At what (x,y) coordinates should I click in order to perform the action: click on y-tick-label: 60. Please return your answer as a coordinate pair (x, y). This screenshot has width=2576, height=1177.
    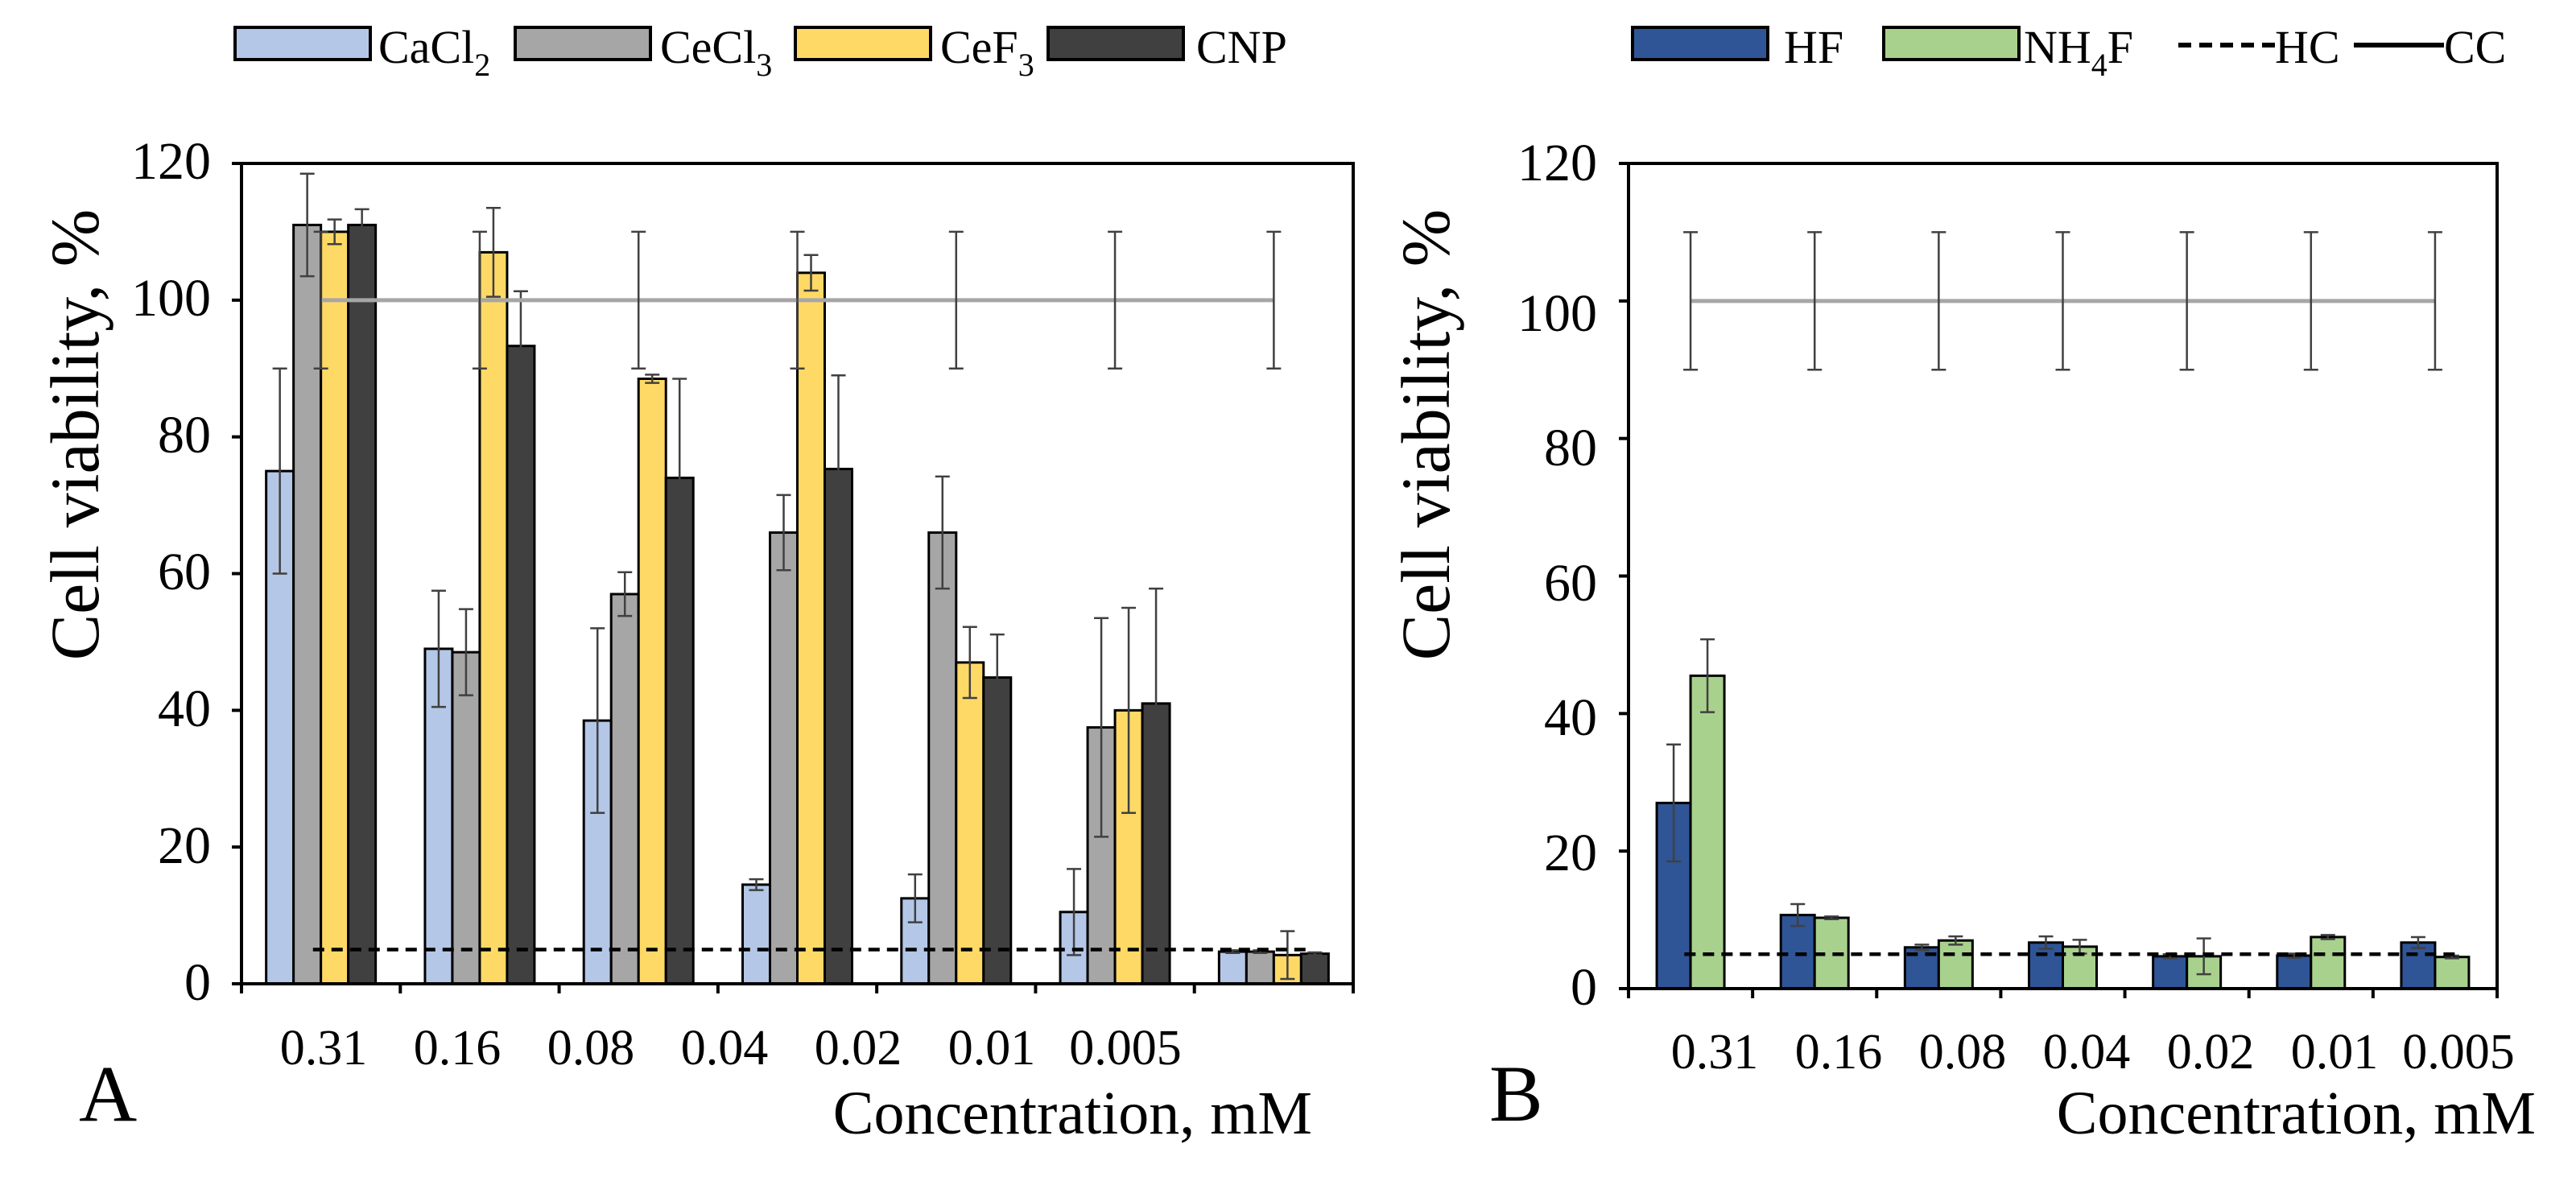
    Looking at the image, I should click on (1570, 583).